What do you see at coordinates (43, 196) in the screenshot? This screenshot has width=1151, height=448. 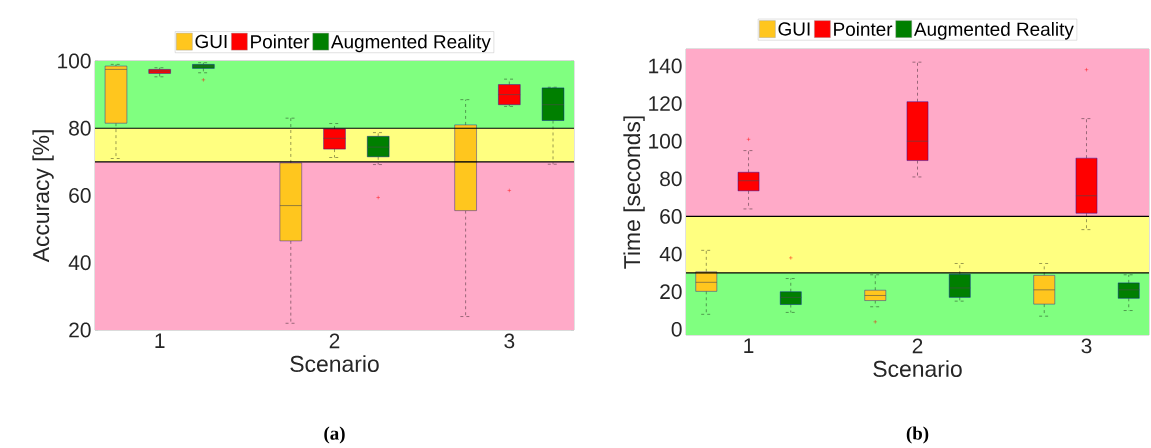 I see `y-axis-title: Accuracy [%]` at bounding box center [43, 196].